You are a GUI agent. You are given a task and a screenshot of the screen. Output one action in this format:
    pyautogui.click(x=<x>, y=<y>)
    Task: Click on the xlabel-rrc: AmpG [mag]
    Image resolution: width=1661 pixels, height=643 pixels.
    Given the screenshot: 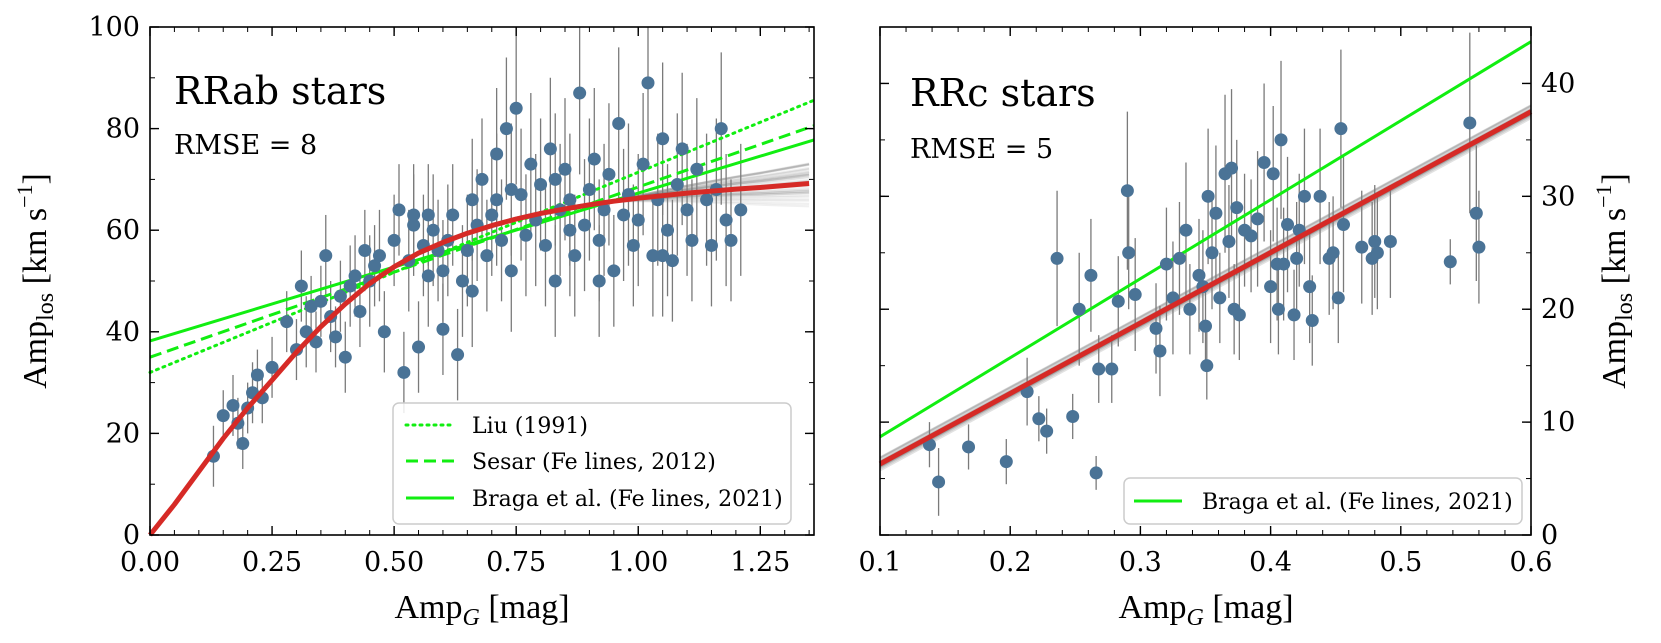 What is the action you would take?
    pyautogui.click(x=1205, y=610)
    